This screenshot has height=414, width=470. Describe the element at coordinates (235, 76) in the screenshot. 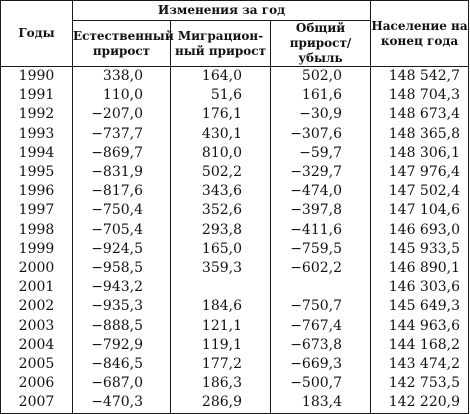

I see `table-row: 1990 338,0 164,0 502,0 148 542,7` at that location.